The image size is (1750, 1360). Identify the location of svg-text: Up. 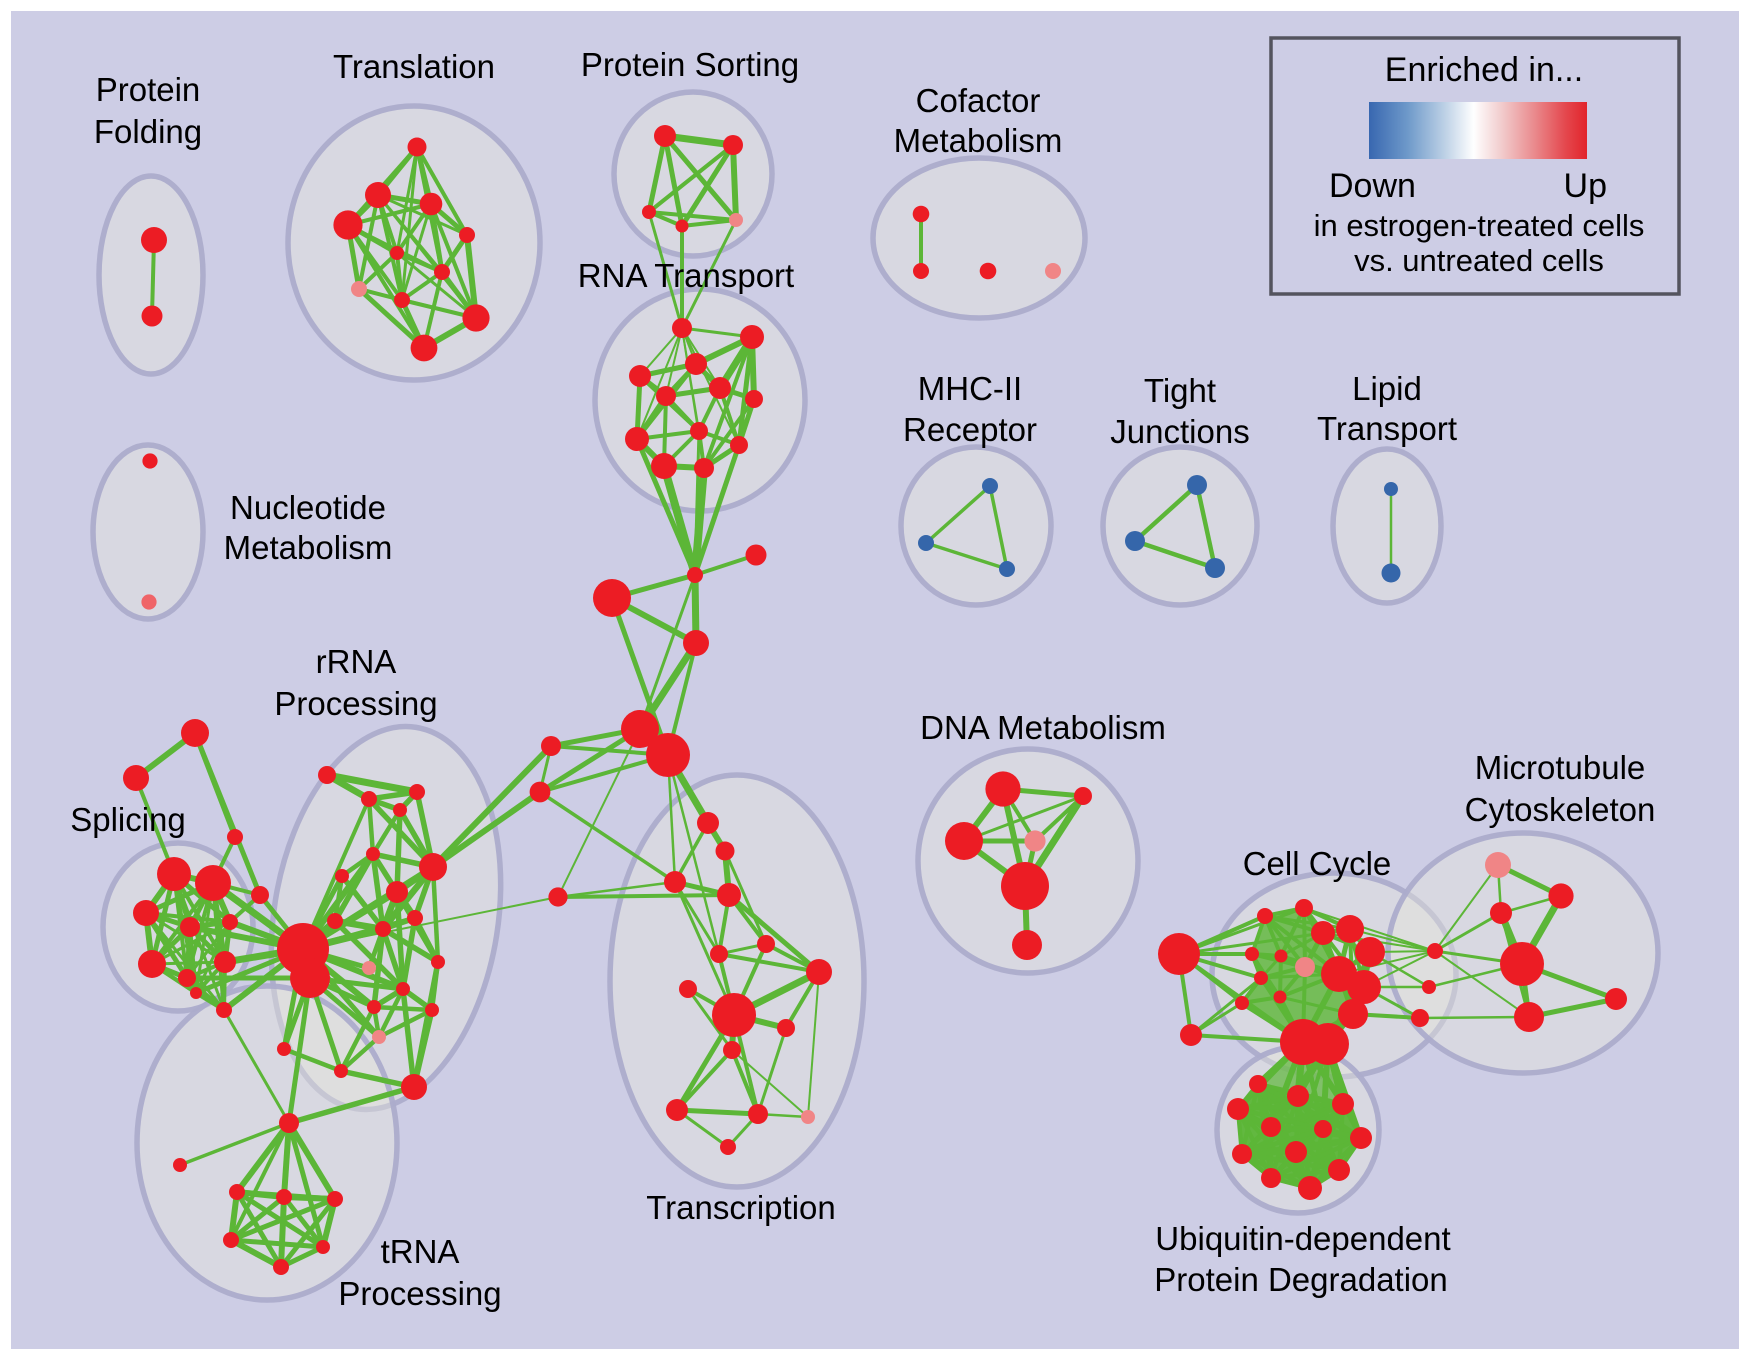
(1585, 186).